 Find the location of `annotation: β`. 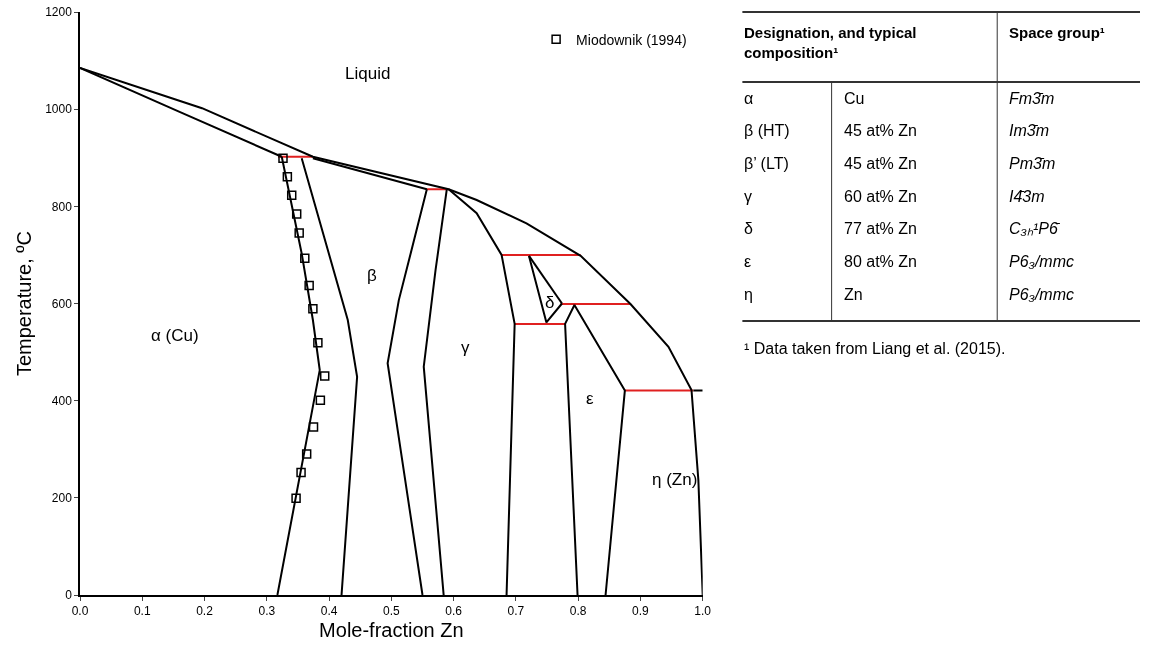

annotation: β is located at coordinates (372, 275).